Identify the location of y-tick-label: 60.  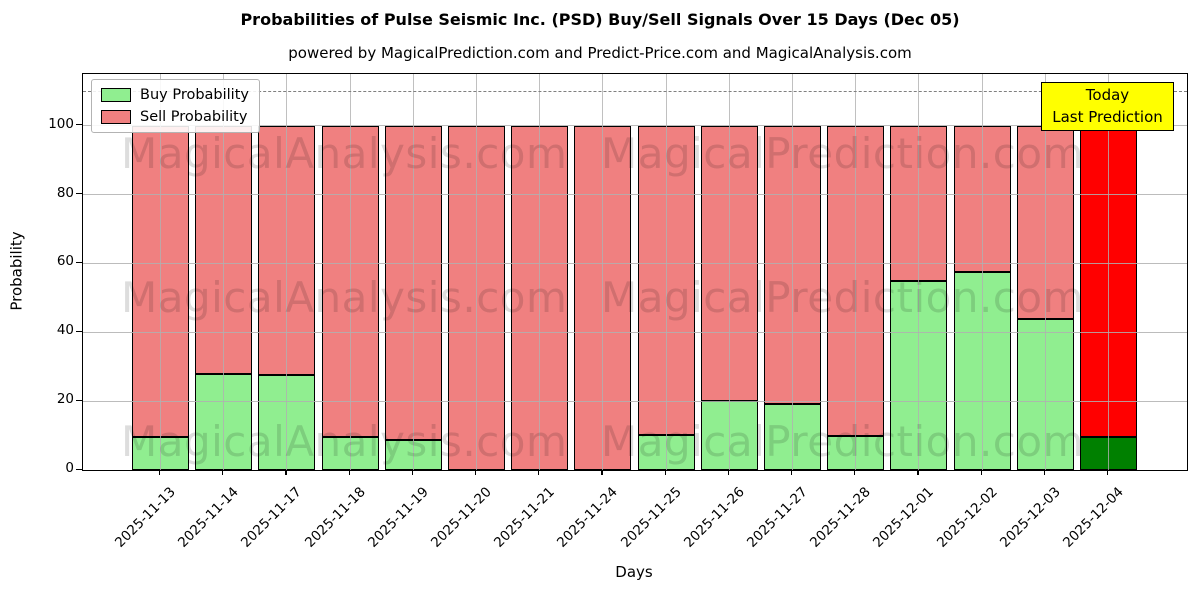
(65, 261).